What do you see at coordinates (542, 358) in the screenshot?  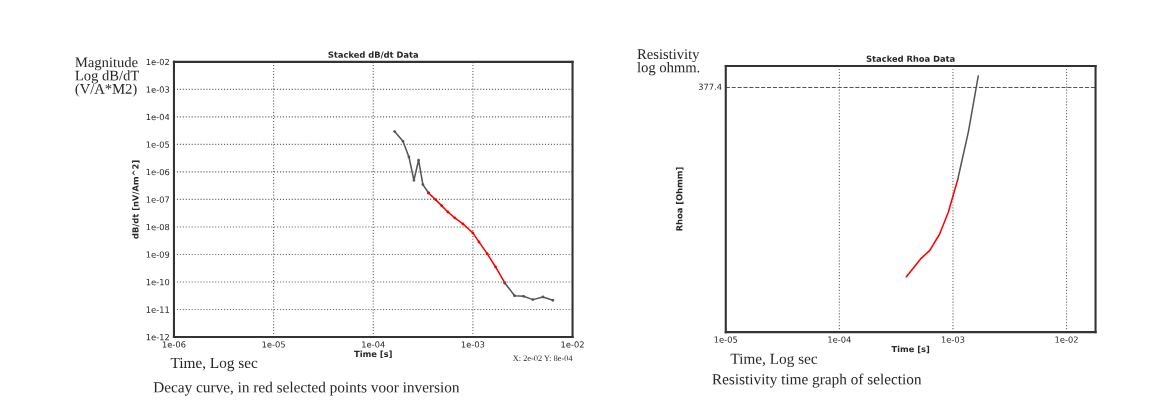 I see `text: X: 2e-02 Y: 8e-04` at bounding box center [542, 358].